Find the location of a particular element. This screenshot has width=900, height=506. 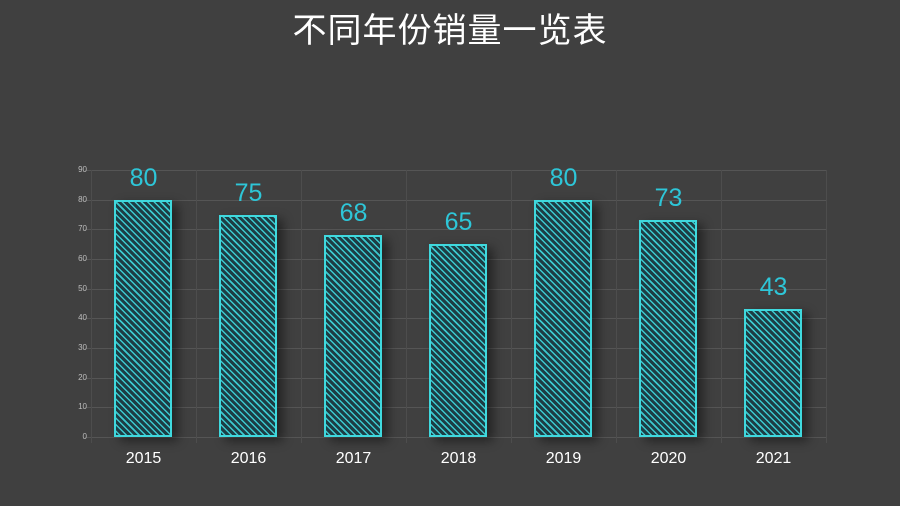

y-tick-label: 10 is located at coordinates (82, 407).